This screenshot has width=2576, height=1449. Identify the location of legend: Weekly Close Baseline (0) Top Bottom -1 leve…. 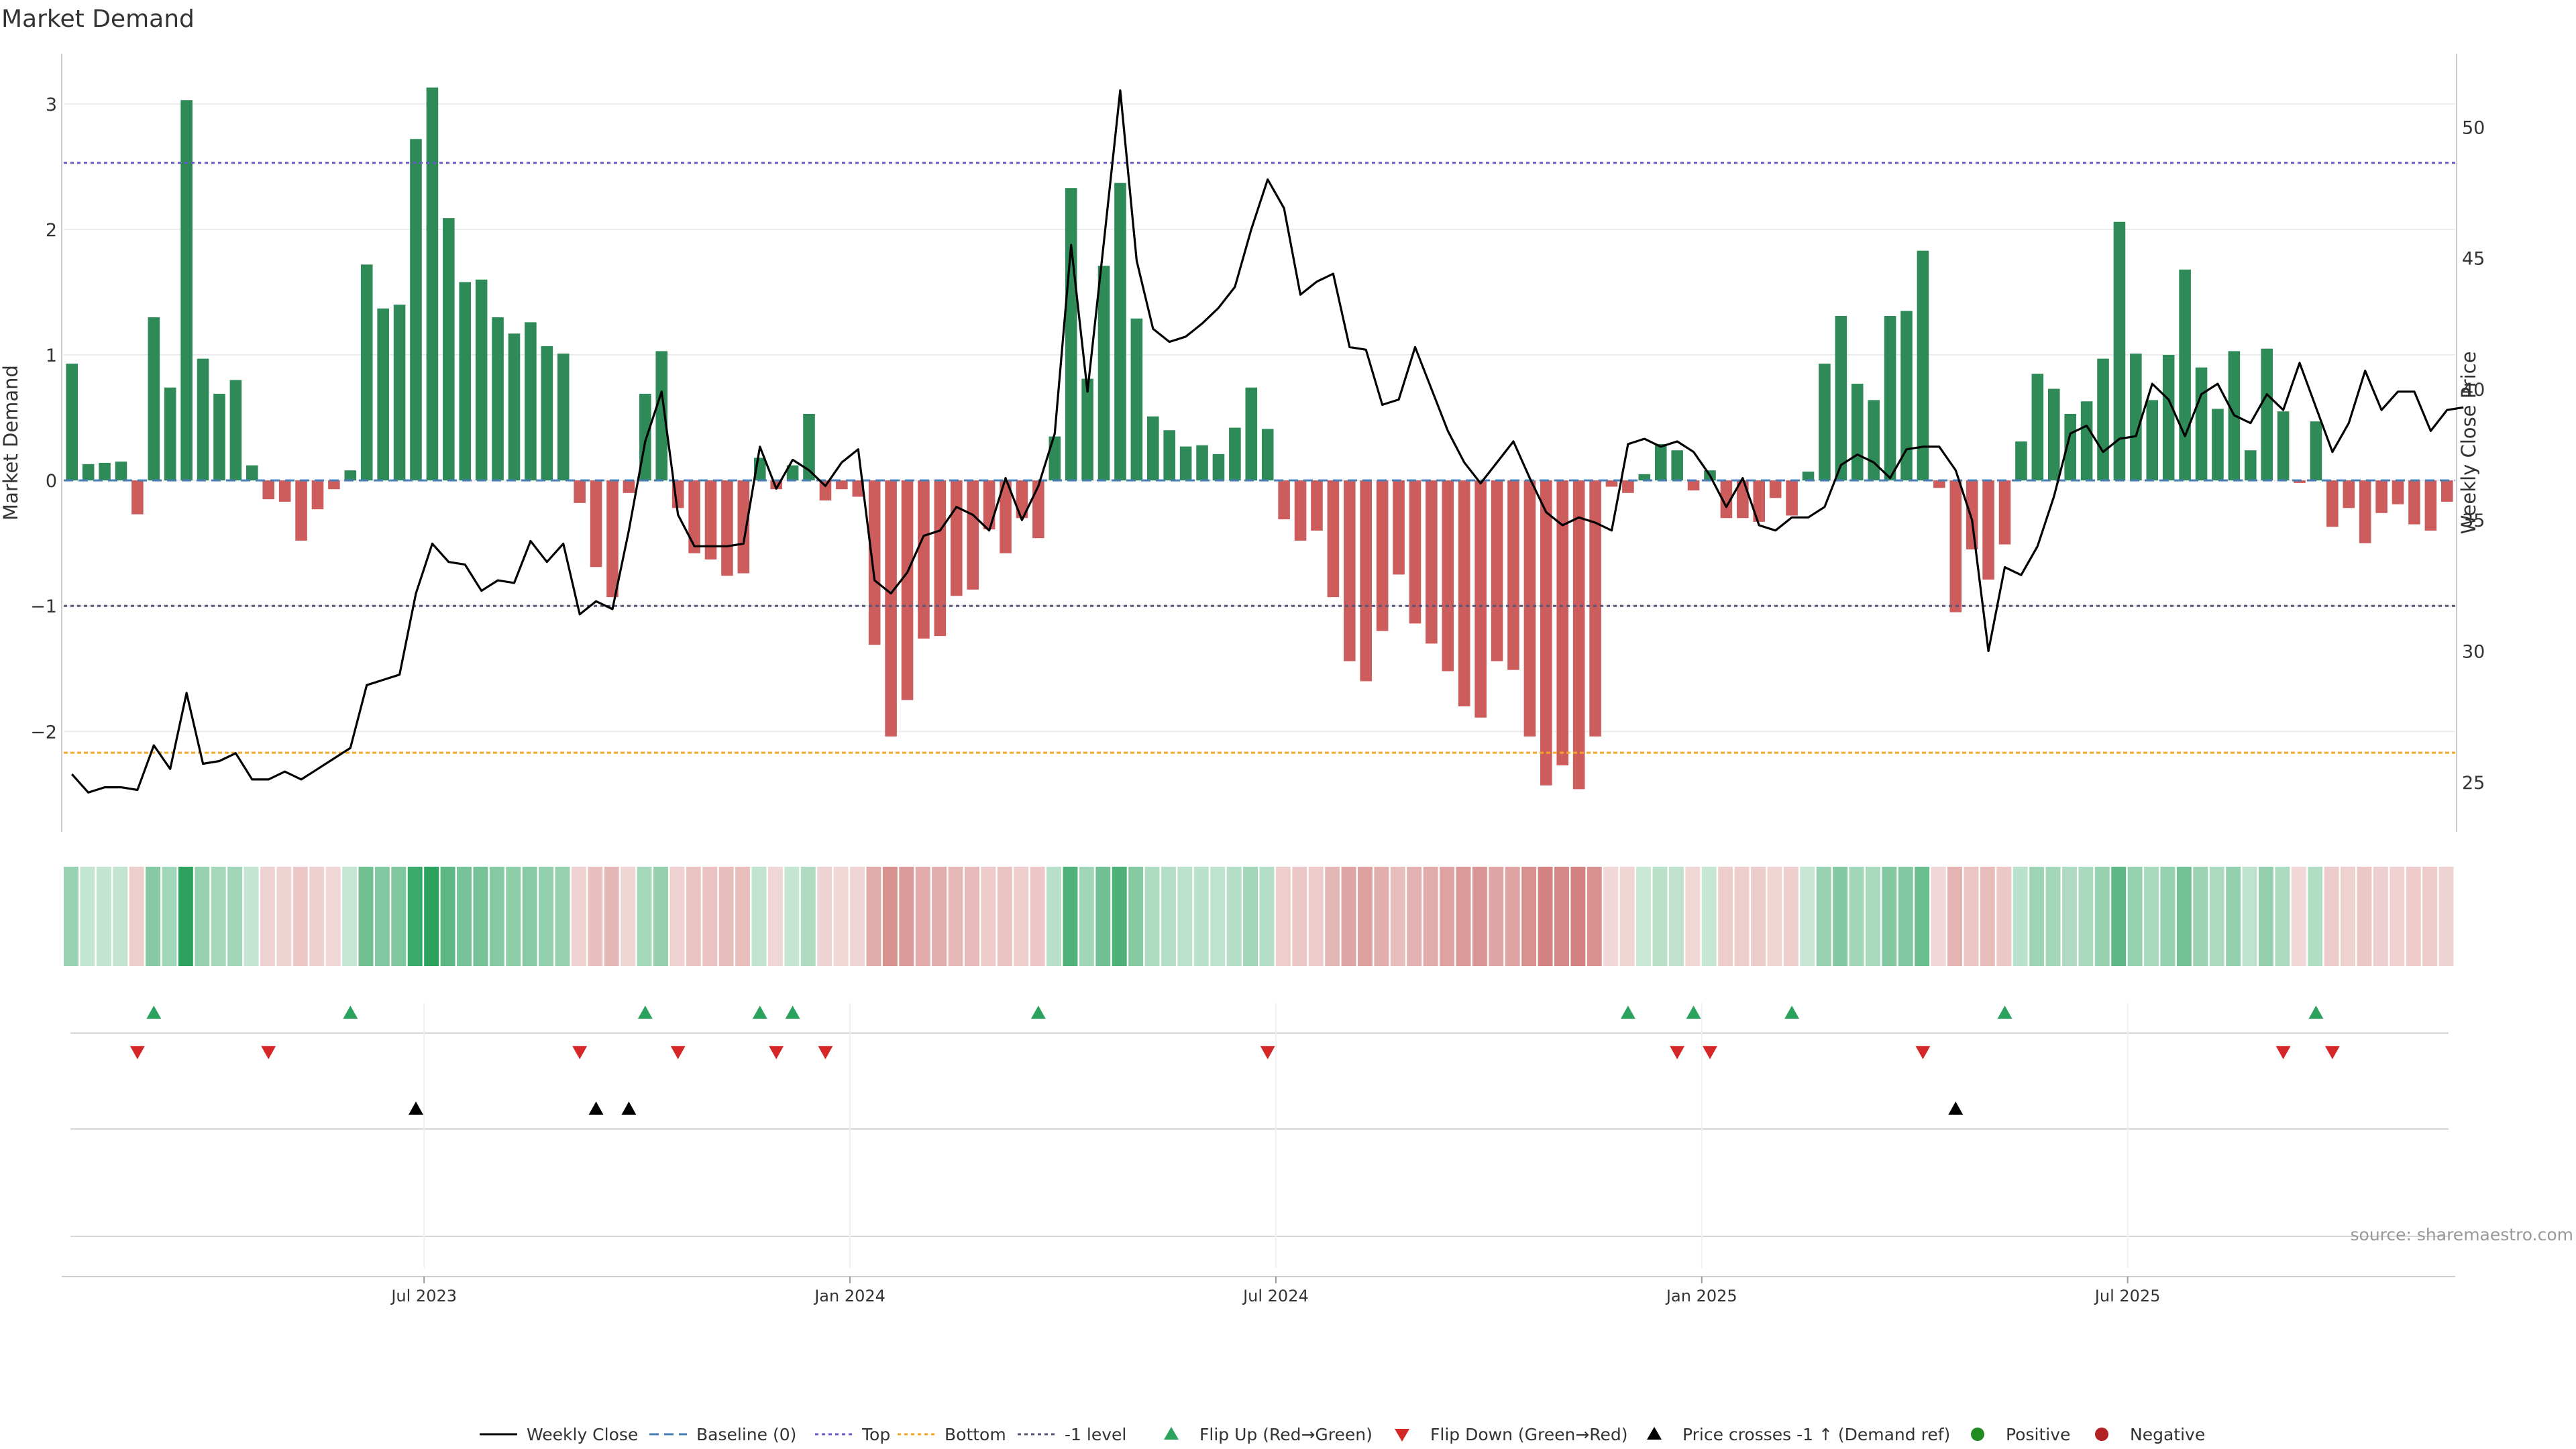
(1342, 1434).